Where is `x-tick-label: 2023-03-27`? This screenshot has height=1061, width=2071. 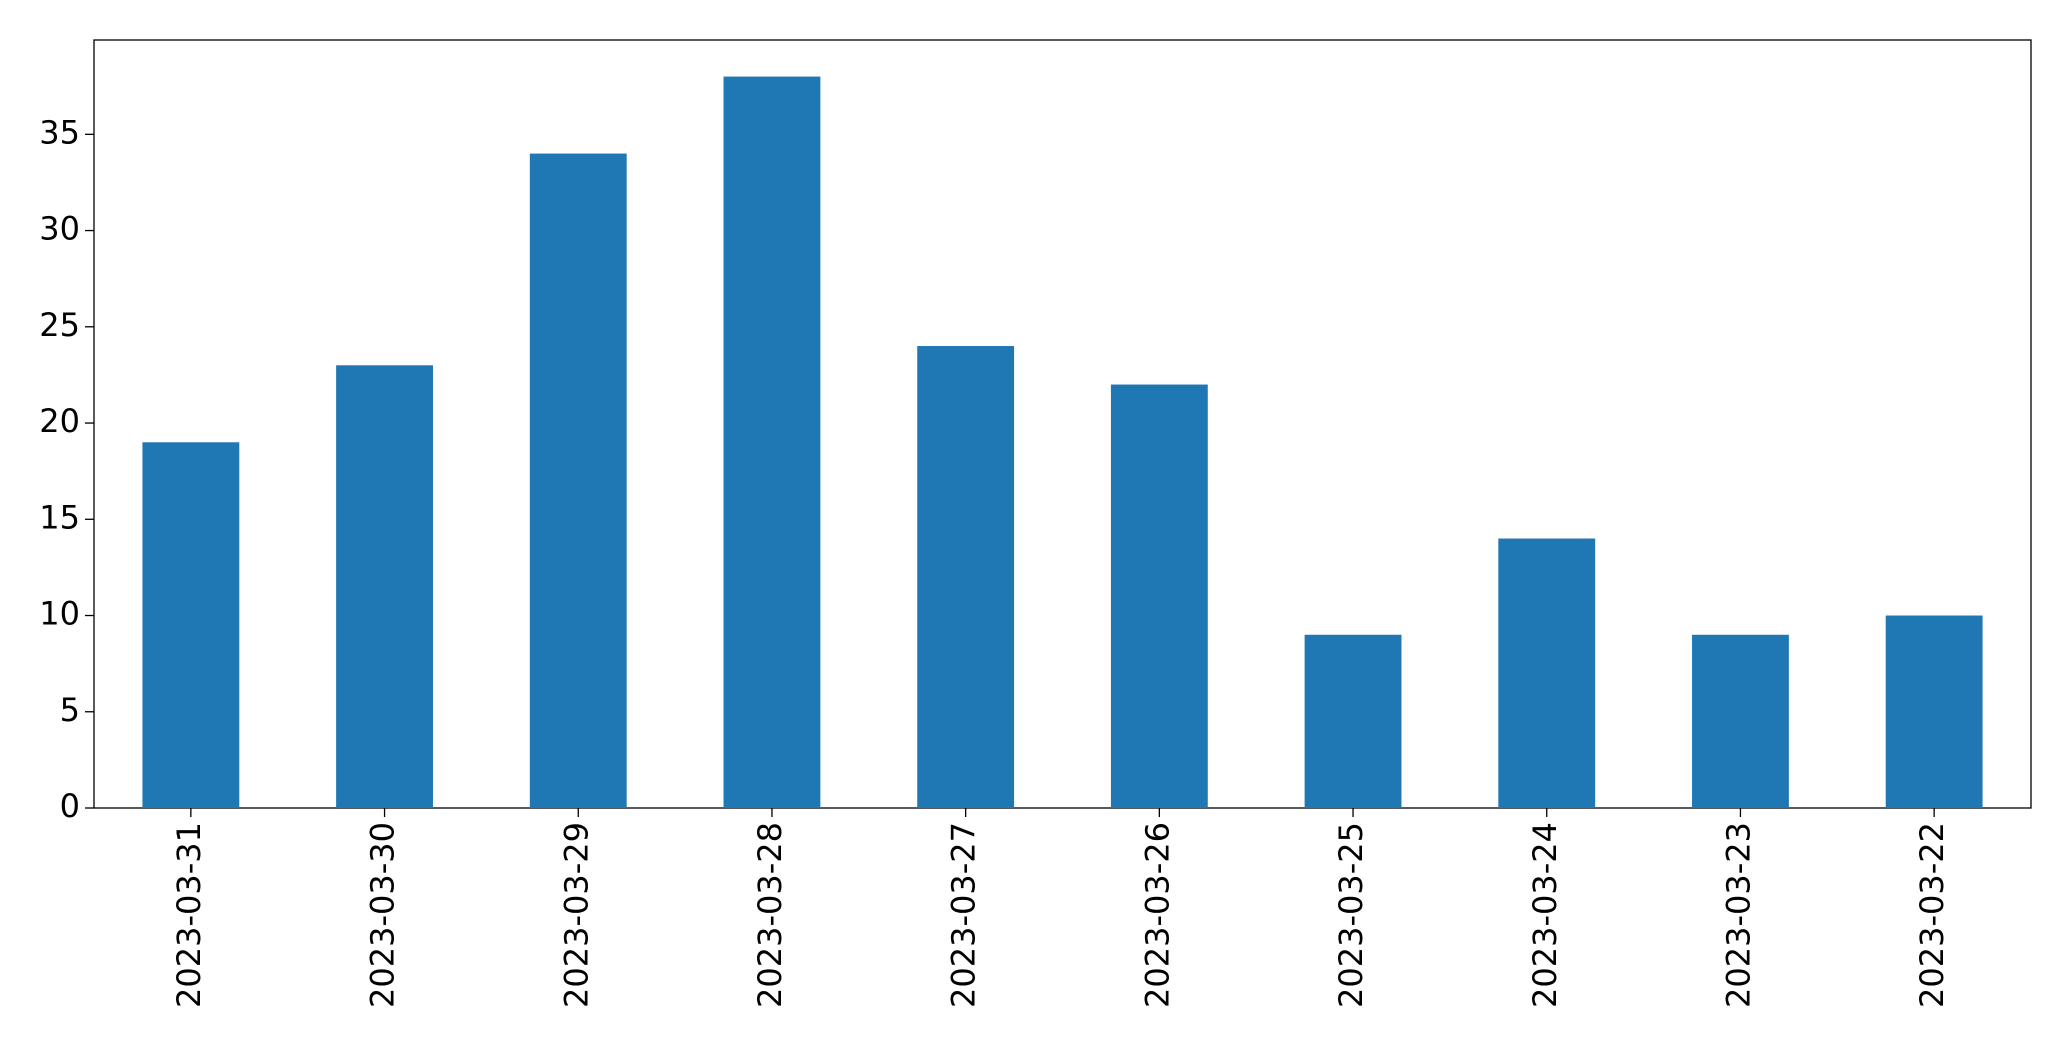 x-tick-label: 2023-03-27 is located at coordinates (964, 915).